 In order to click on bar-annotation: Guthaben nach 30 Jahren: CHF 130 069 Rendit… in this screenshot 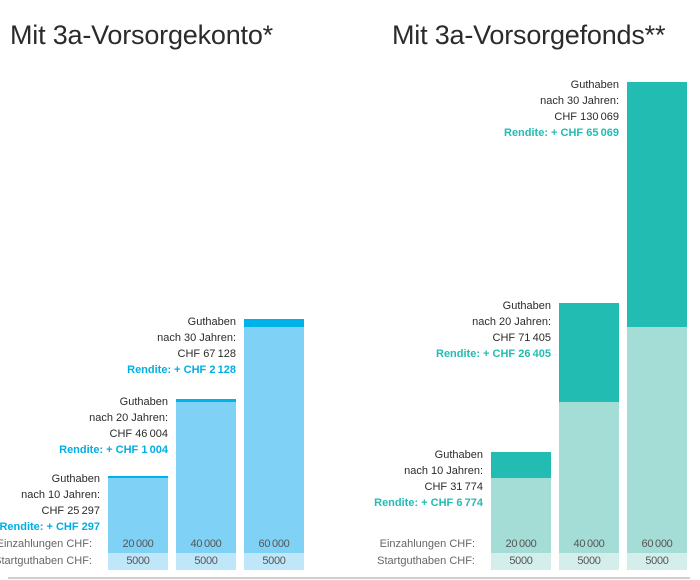, I will do `click(561, 109)`.